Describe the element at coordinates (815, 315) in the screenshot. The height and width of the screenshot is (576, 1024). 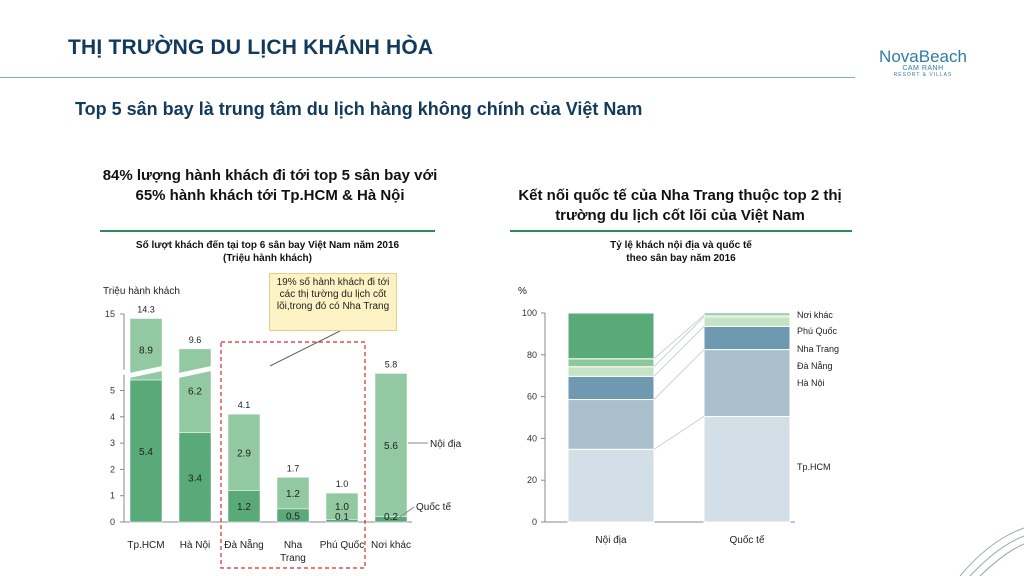
I see `series-label: Nơi khác` at that location.